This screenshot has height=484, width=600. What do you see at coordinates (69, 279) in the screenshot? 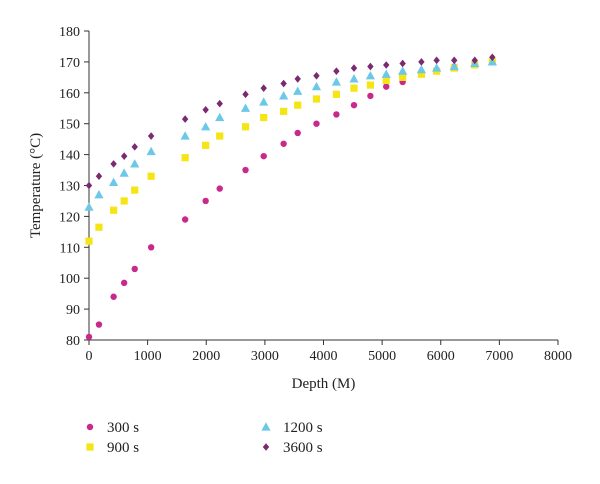
I see `y-tick-label: 100` at bounding box center [69, 279].